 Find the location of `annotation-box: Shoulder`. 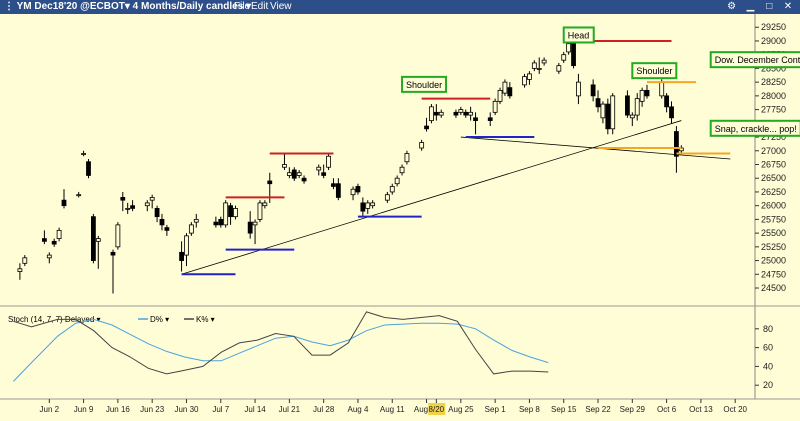

annotation-box: Shoulder is located at coordinates (424, 84).